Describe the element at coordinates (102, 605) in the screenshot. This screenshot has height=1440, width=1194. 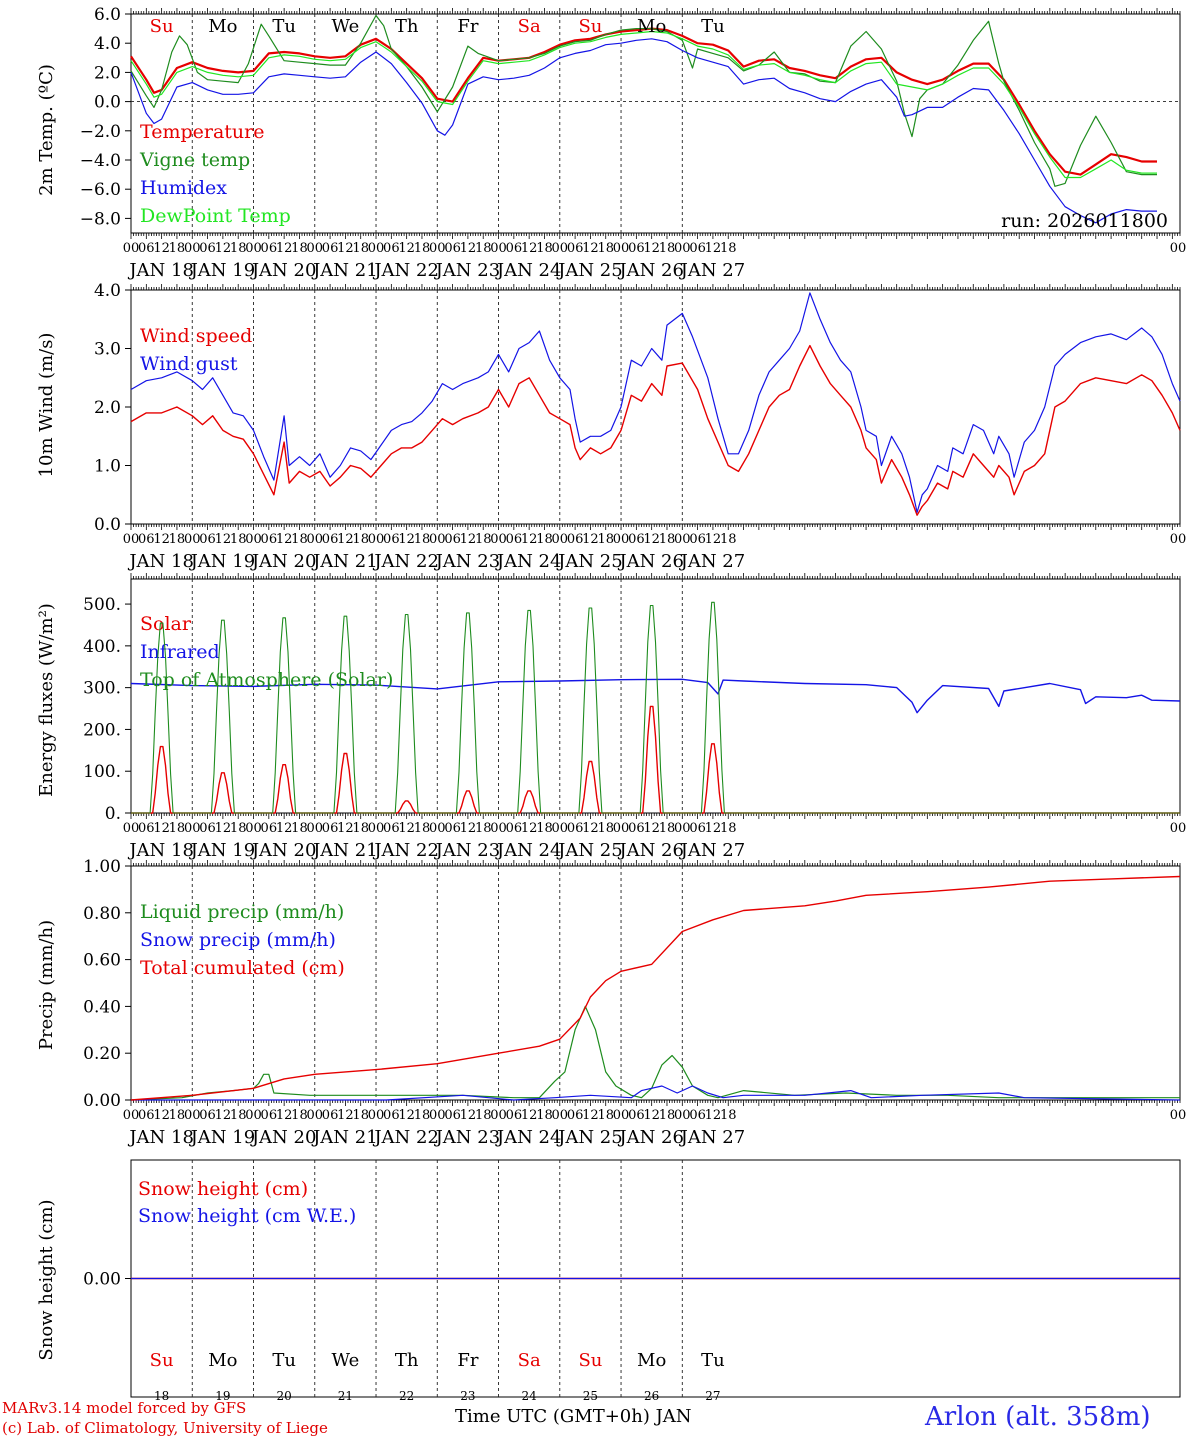
I see `y-tick-label: 500.` at that location.